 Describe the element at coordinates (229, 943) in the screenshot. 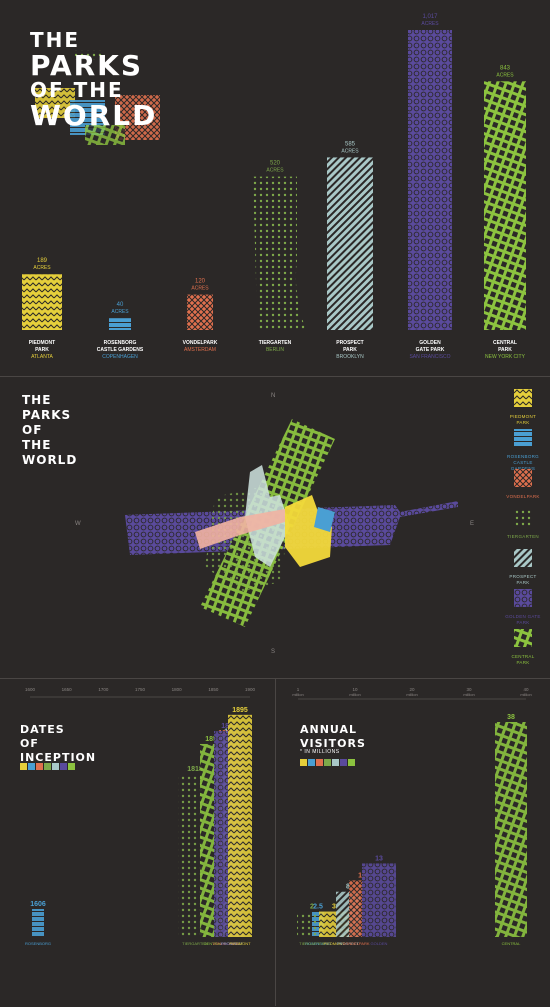

I see `inception-name-golden_gate: GOLDEN` at that location.